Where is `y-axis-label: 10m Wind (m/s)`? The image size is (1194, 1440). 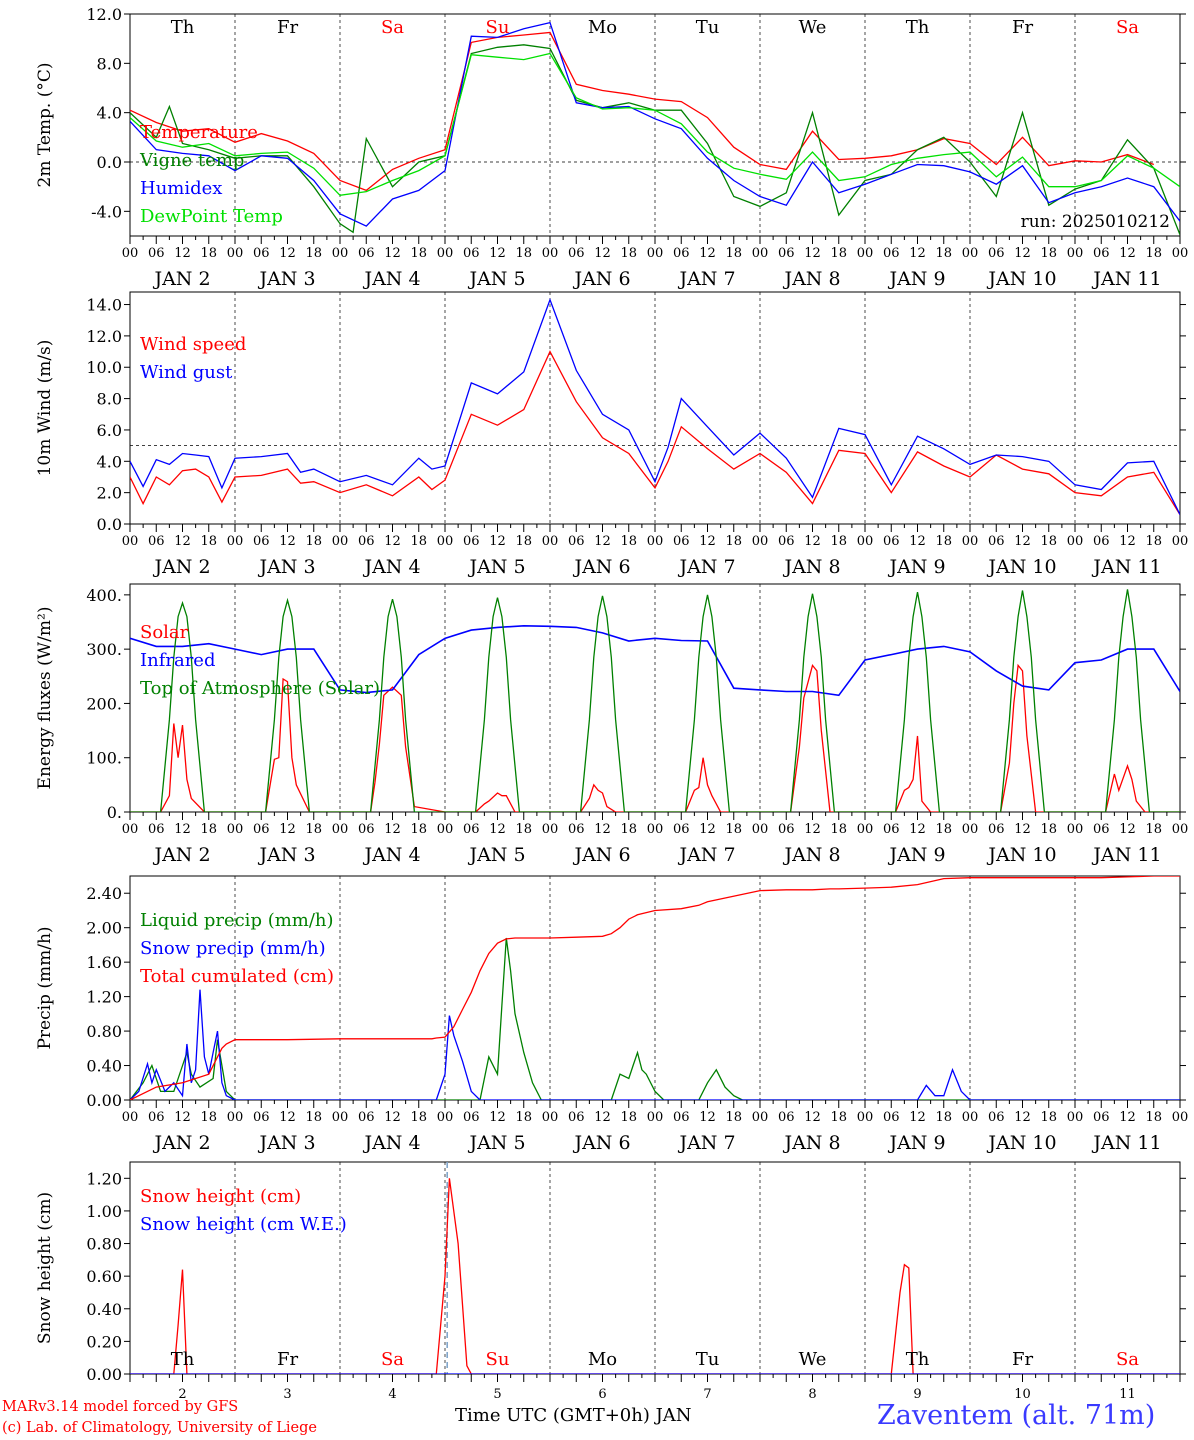
y-axis-label: 10m Wind (m/s) is located at coordinates (45, 408).